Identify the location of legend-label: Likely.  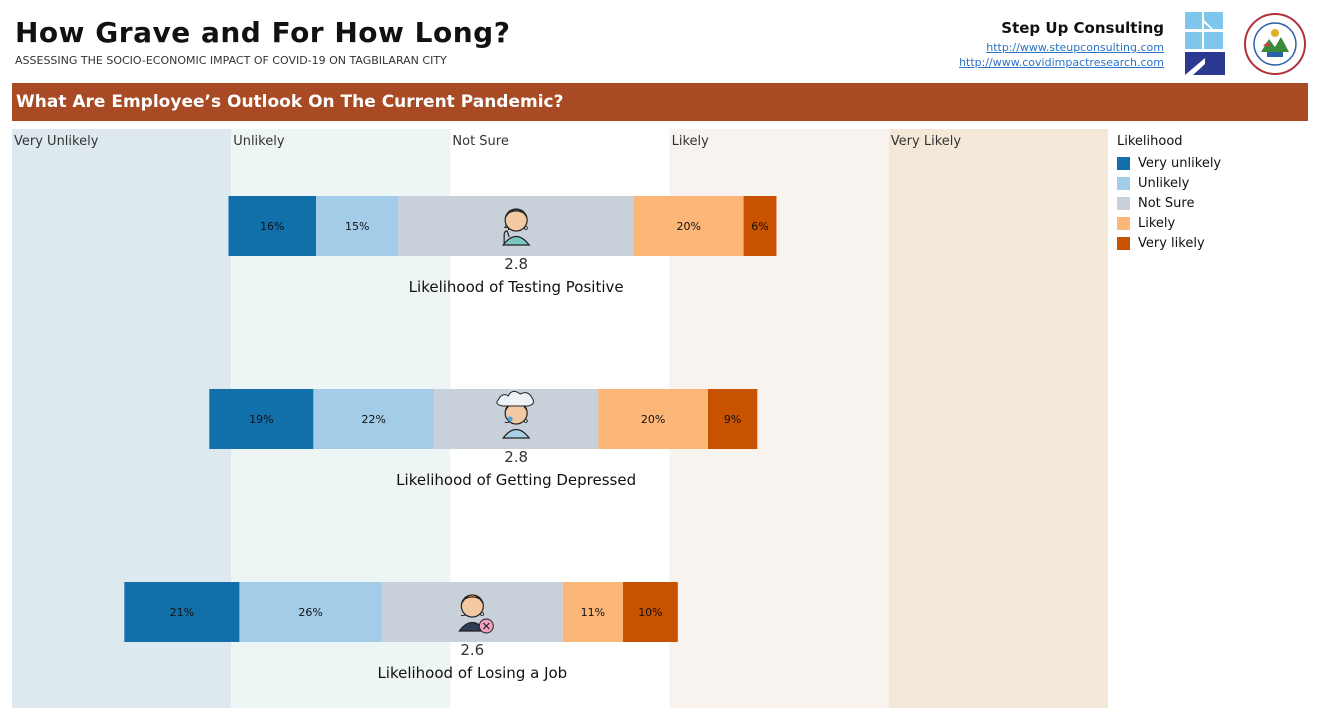
(1157, 223).